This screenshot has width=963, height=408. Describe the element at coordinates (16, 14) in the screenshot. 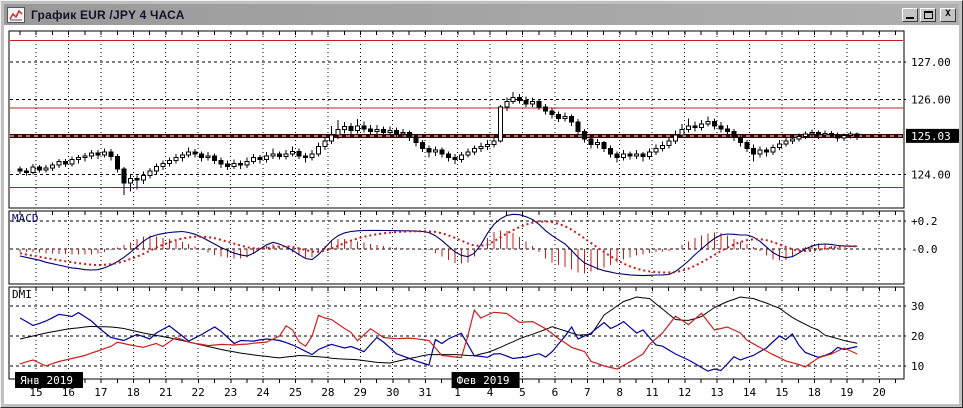

I see `line-chart-icon` at that location.